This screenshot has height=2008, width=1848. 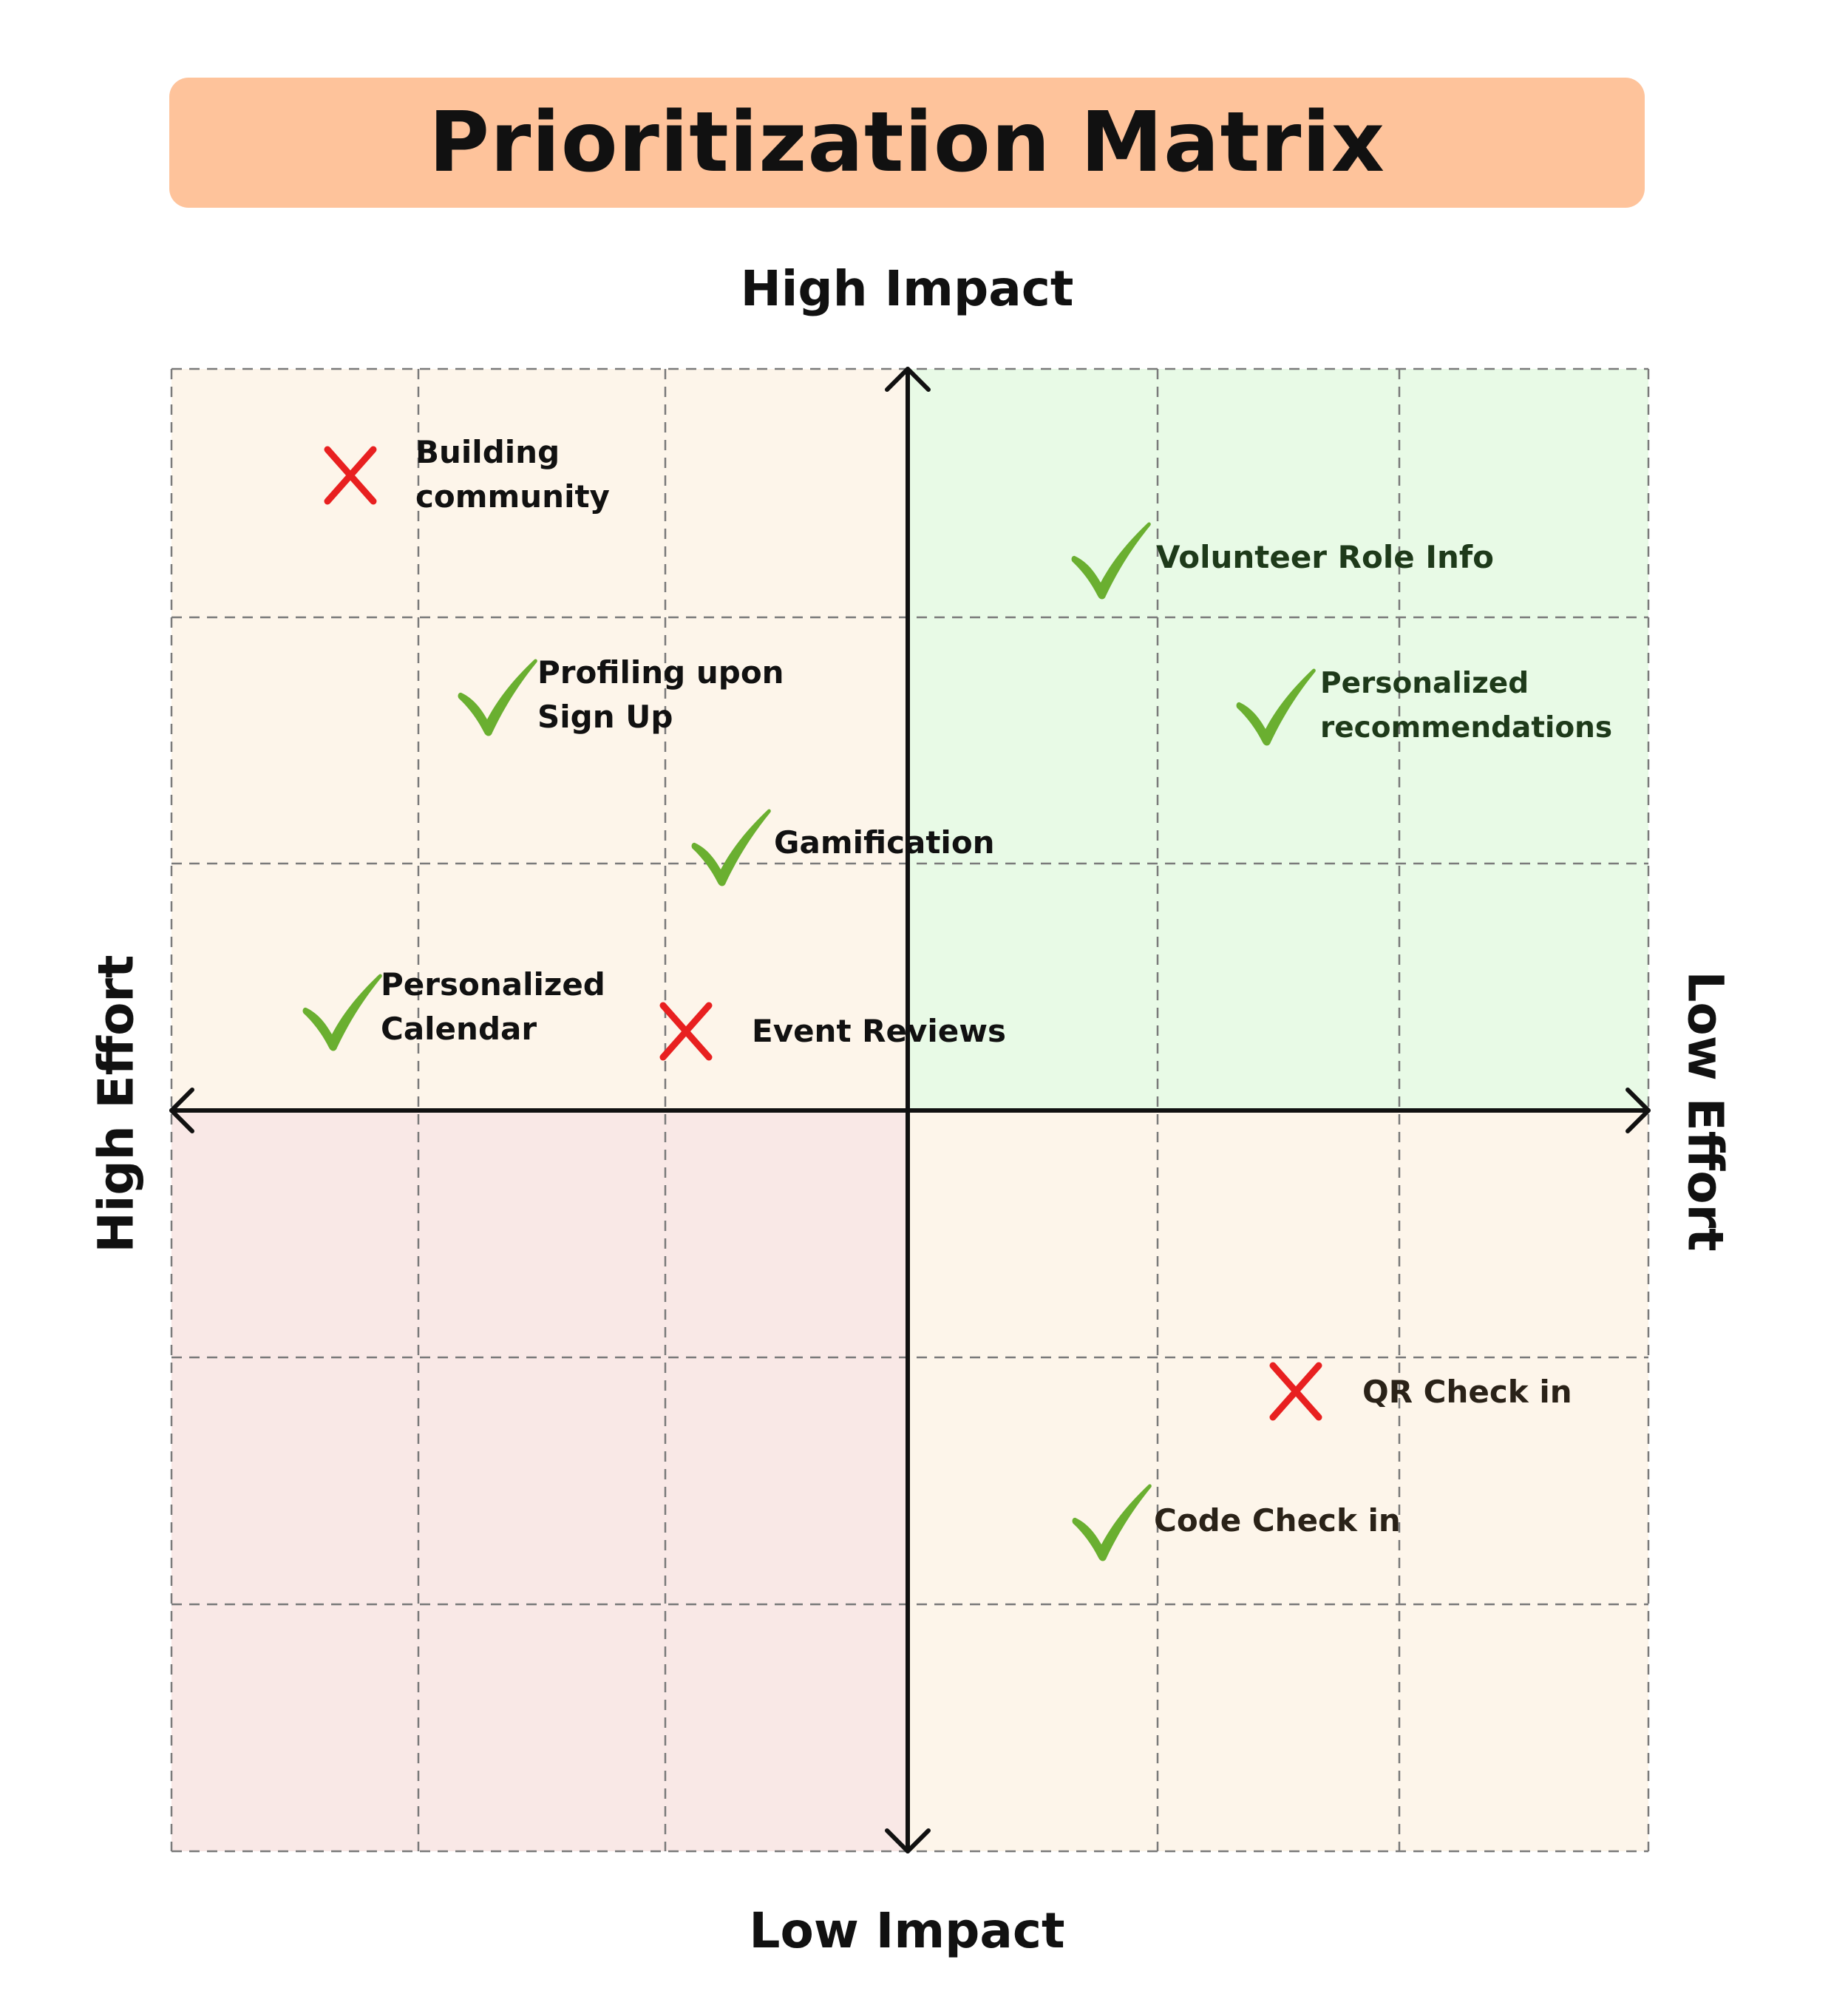 I want to click on page-title: Prioritization Matrix, so click(x=907, y=143).